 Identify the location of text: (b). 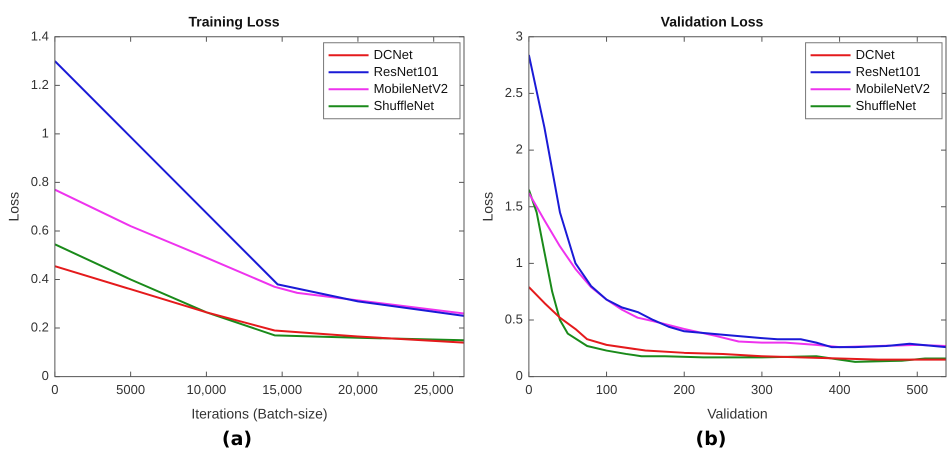
(711, 439).